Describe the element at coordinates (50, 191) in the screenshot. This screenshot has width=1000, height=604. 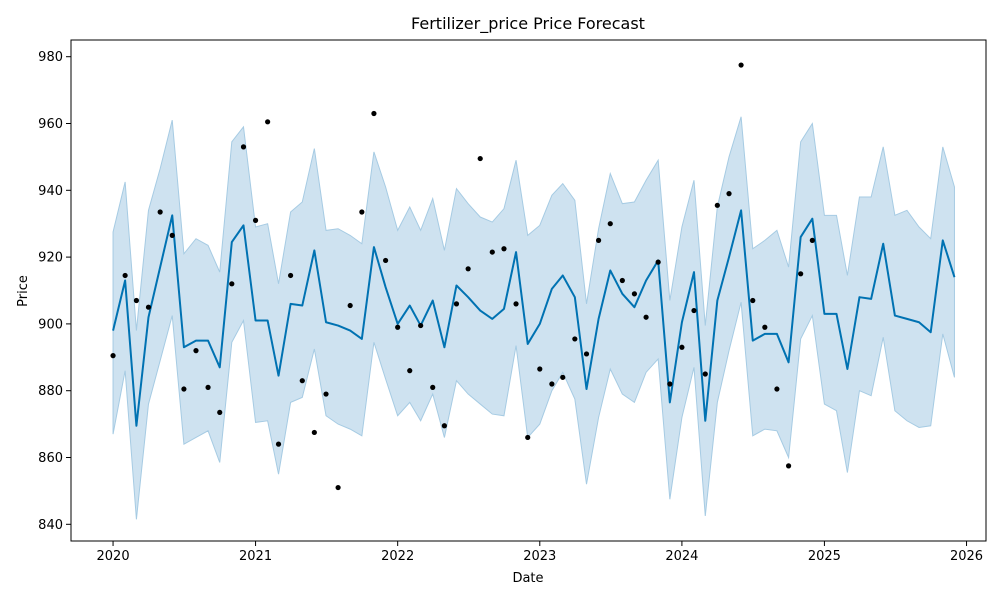
I see `y-tick-label: 940` at that location.